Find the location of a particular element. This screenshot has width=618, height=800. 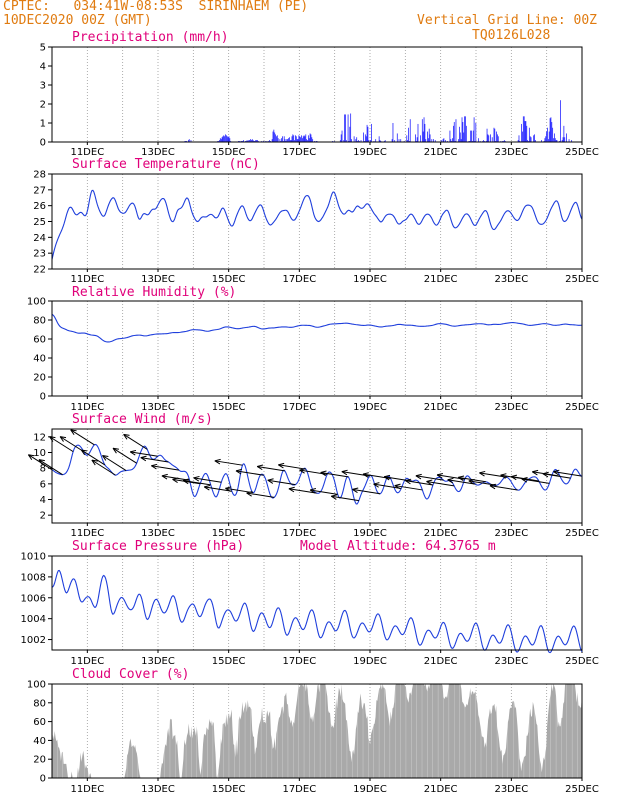

y-tick-label: 24 is located at coordinates (39, 238).